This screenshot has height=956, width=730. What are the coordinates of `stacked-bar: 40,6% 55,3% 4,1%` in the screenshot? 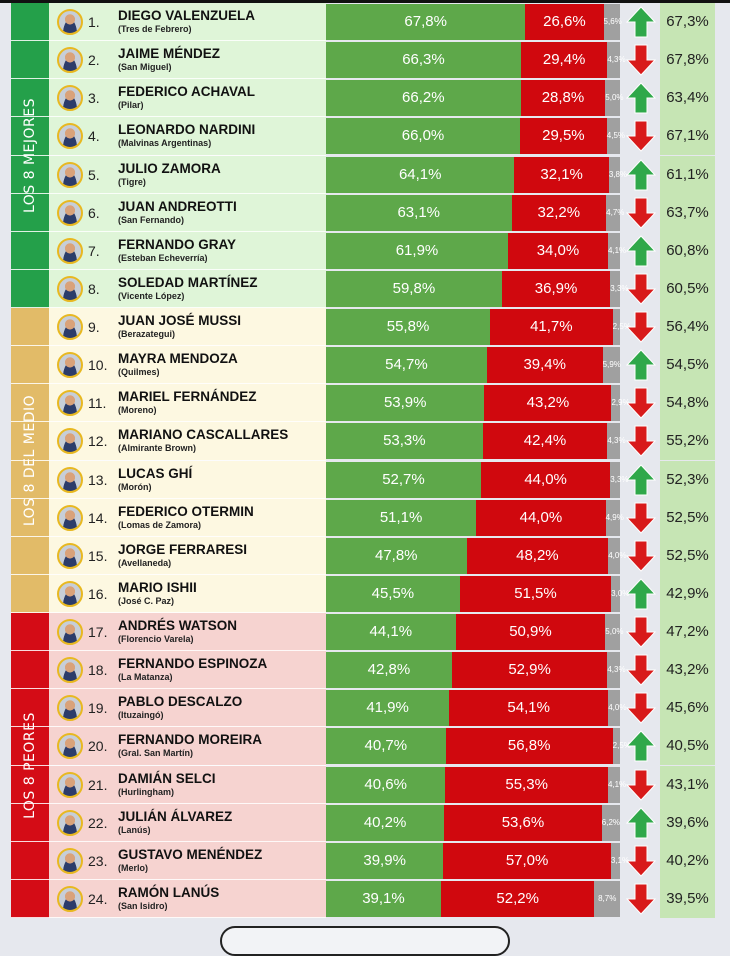 It's located at (476, 784).